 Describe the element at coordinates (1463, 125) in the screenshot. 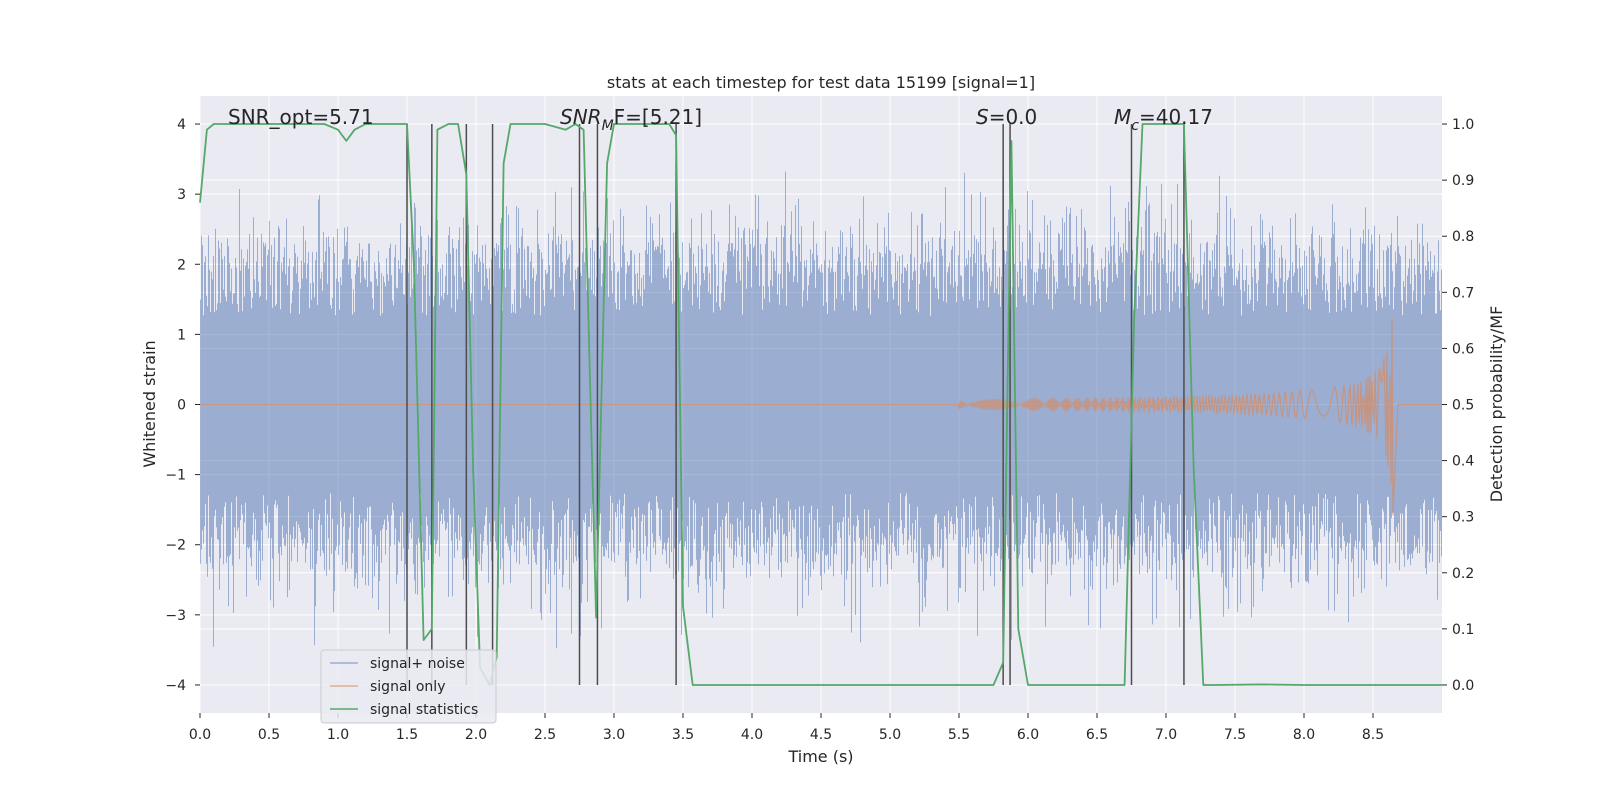

I see `y-right-tick-label: 1.0` at that location.